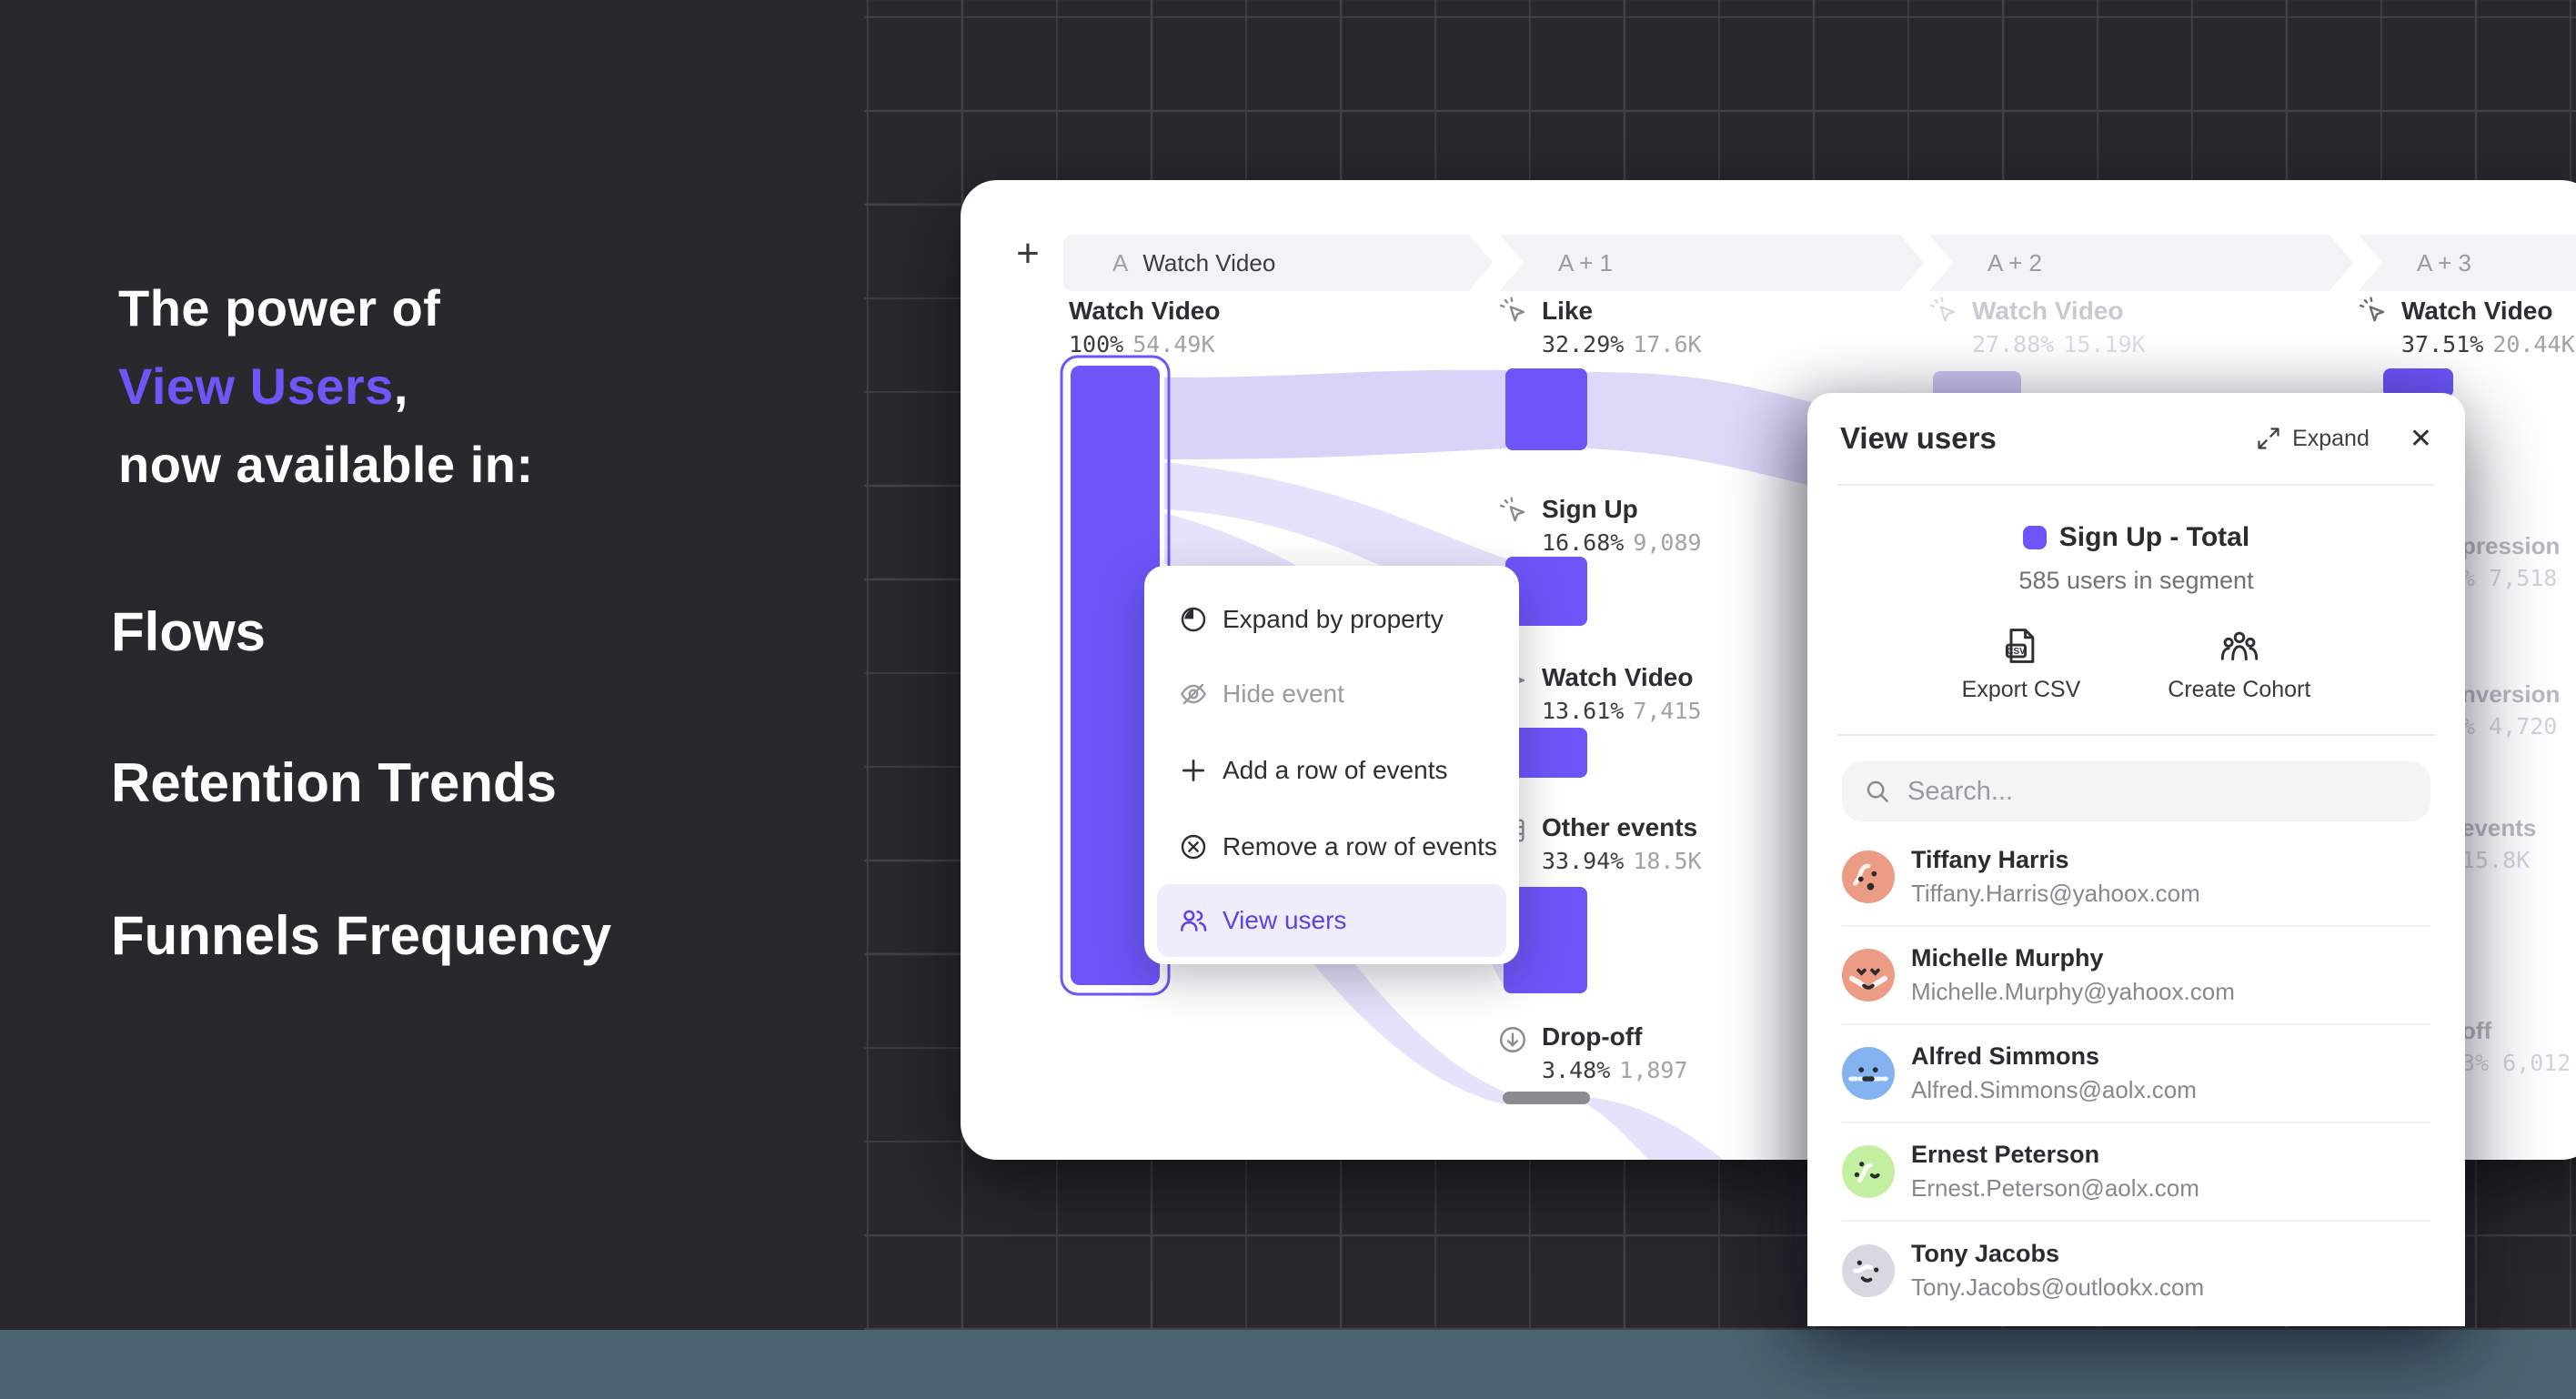 Image resolution: width=2576 pixels, height=1399 pixels. What do you see at coordinates (2059, 327) in the screenshot?
I see `stat-col-watch-video-a2: Watch Video 27.88% 15.19K` at bounding box center [2059, 327].